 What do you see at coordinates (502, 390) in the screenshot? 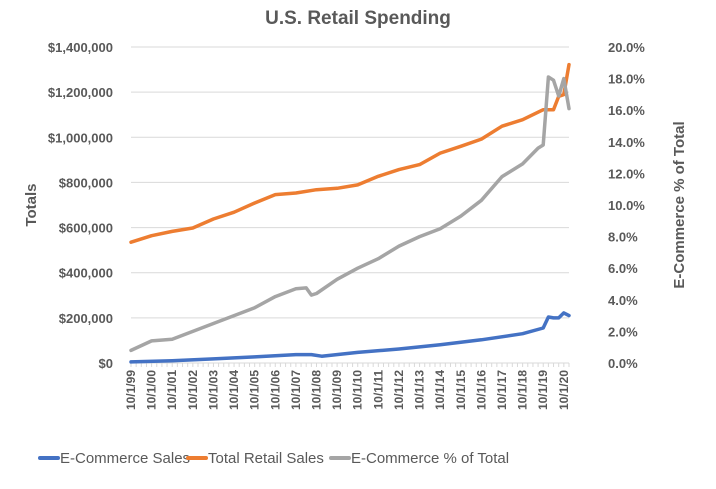
I see `x-tick-label: 10/1/17` at bounding box center [502, 390].